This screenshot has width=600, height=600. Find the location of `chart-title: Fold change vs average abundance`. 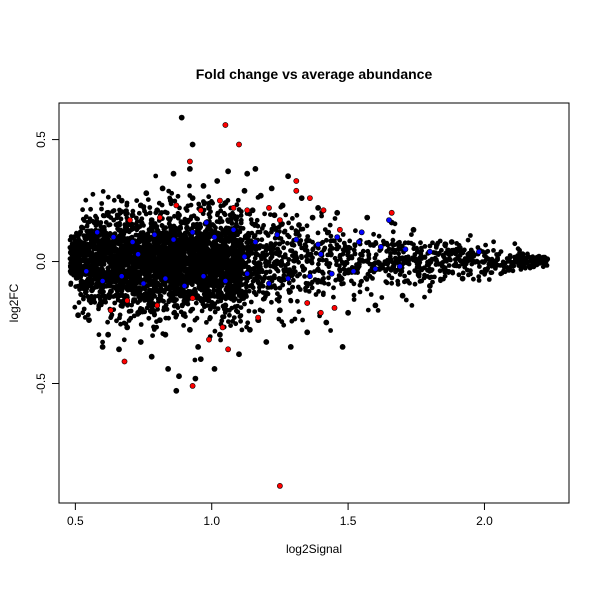

chart-title: Fold change vs average abundance is located at coordinates (314, 74).